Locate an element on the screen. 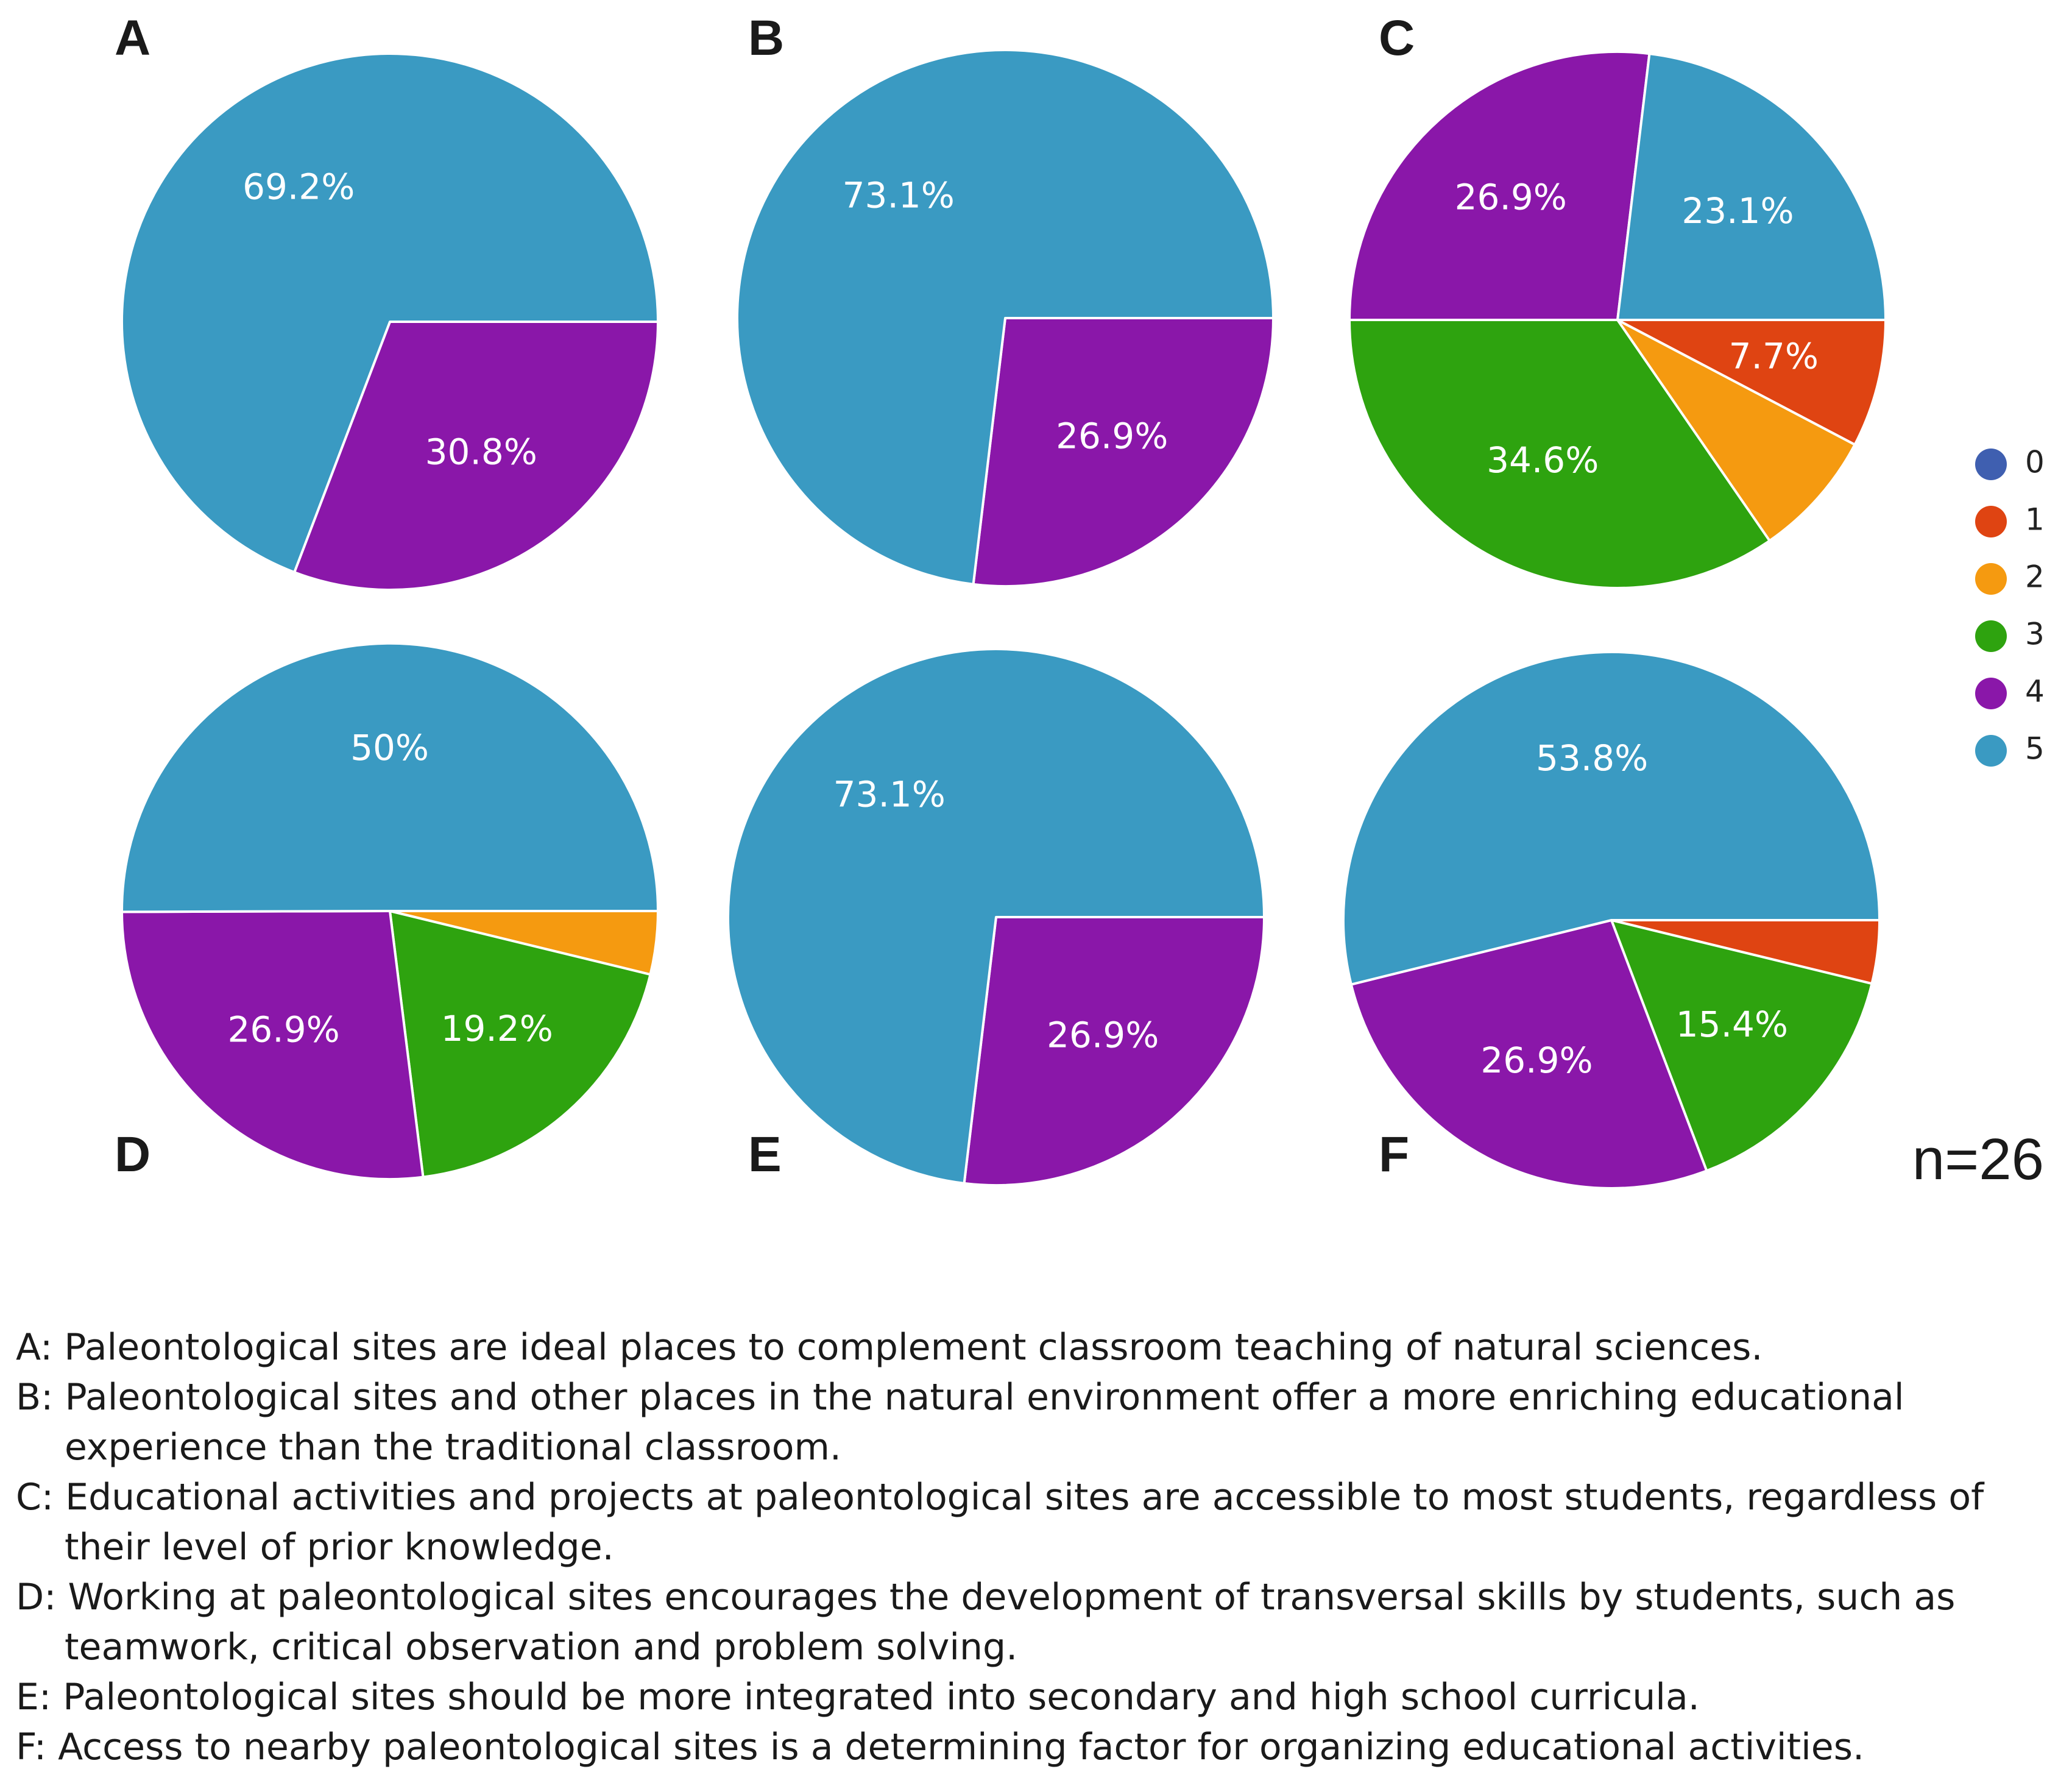 The image size is (2072, 1780). panel-letter-e: E is located at coordinates (765, 1154).